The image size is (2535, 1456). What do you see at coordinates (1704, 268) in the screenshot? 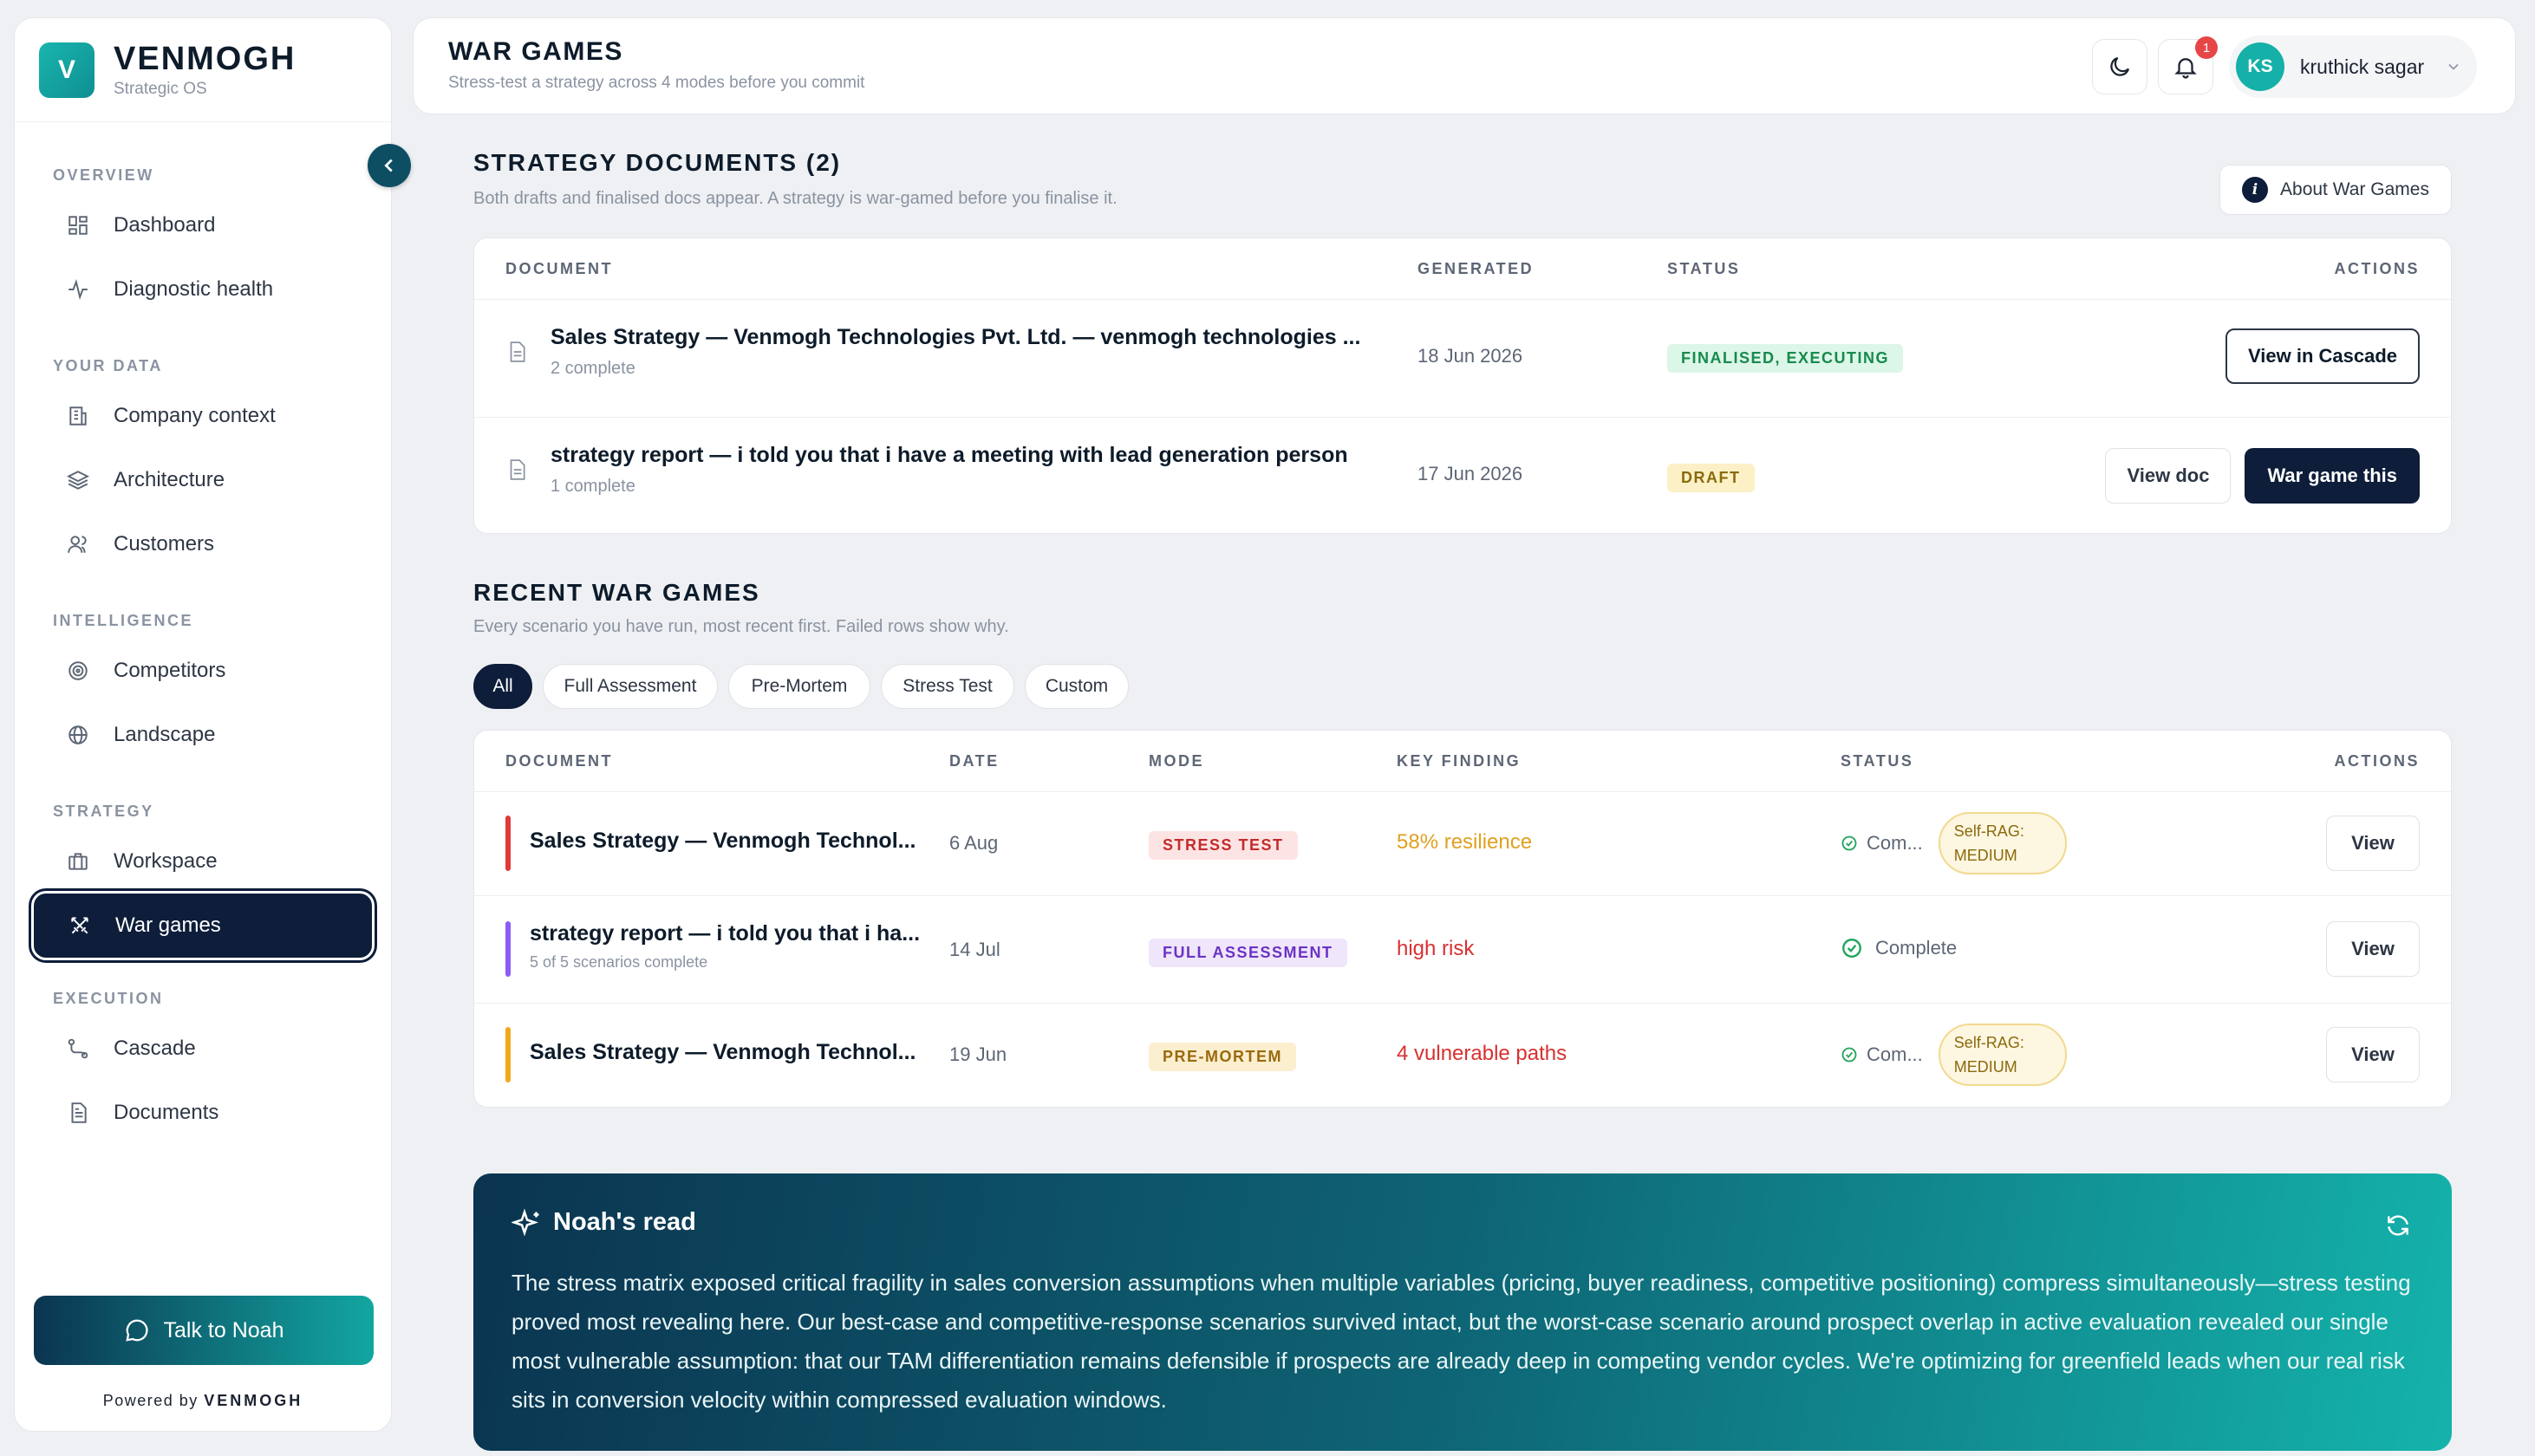
I see `col-status: STATUS` at bounding box center [1704, 268].